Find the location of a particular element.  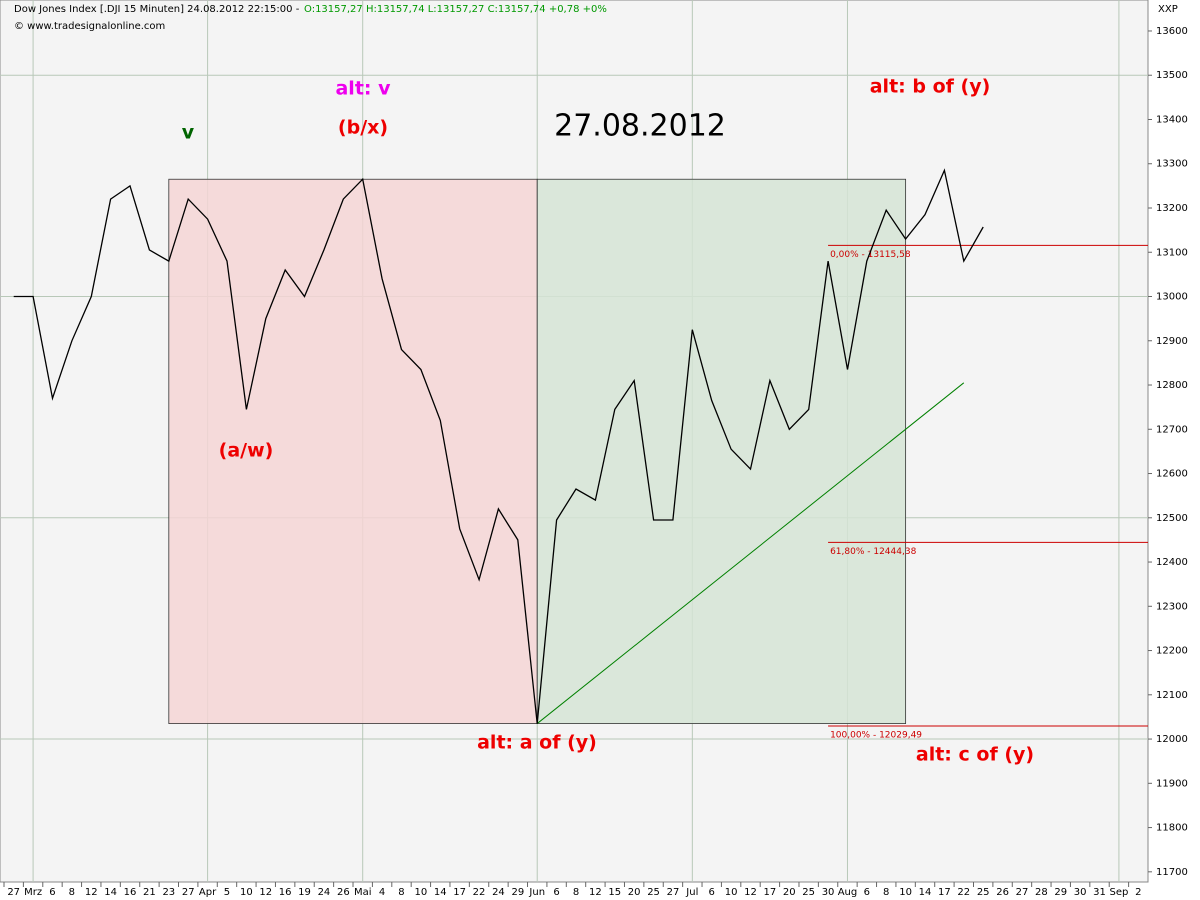

x-tick-label: Sep is located at coordinates (1118, 892).